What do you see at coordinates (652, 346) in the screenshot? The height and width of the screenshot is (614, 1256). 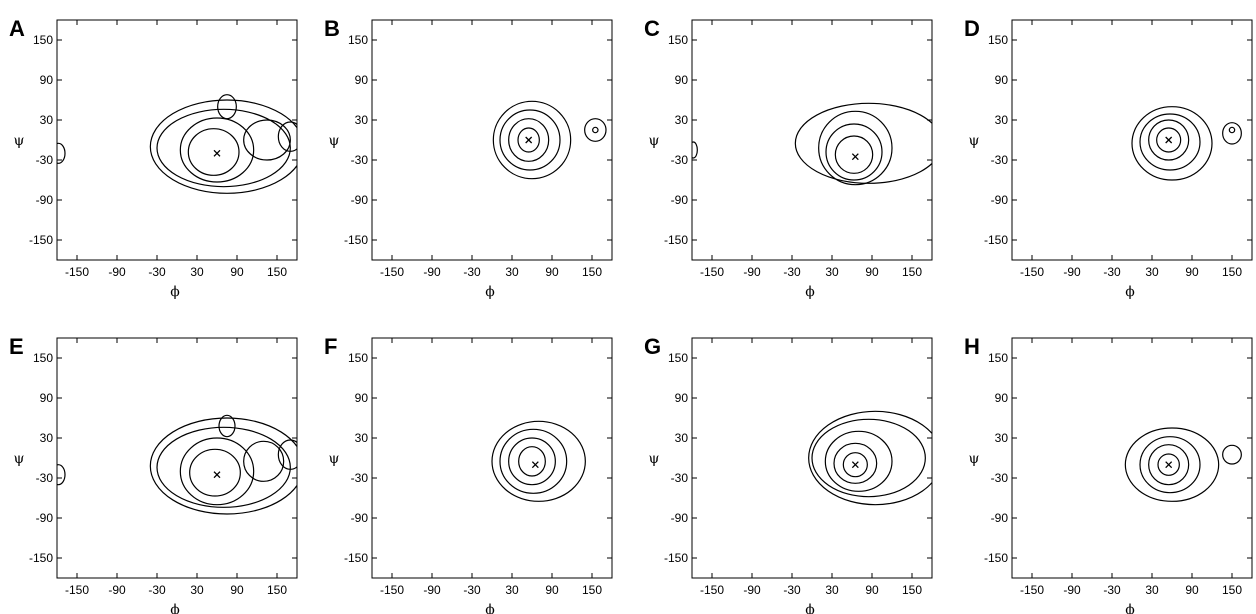 I see `panel-letter: G` at bounding box center [652, 346].